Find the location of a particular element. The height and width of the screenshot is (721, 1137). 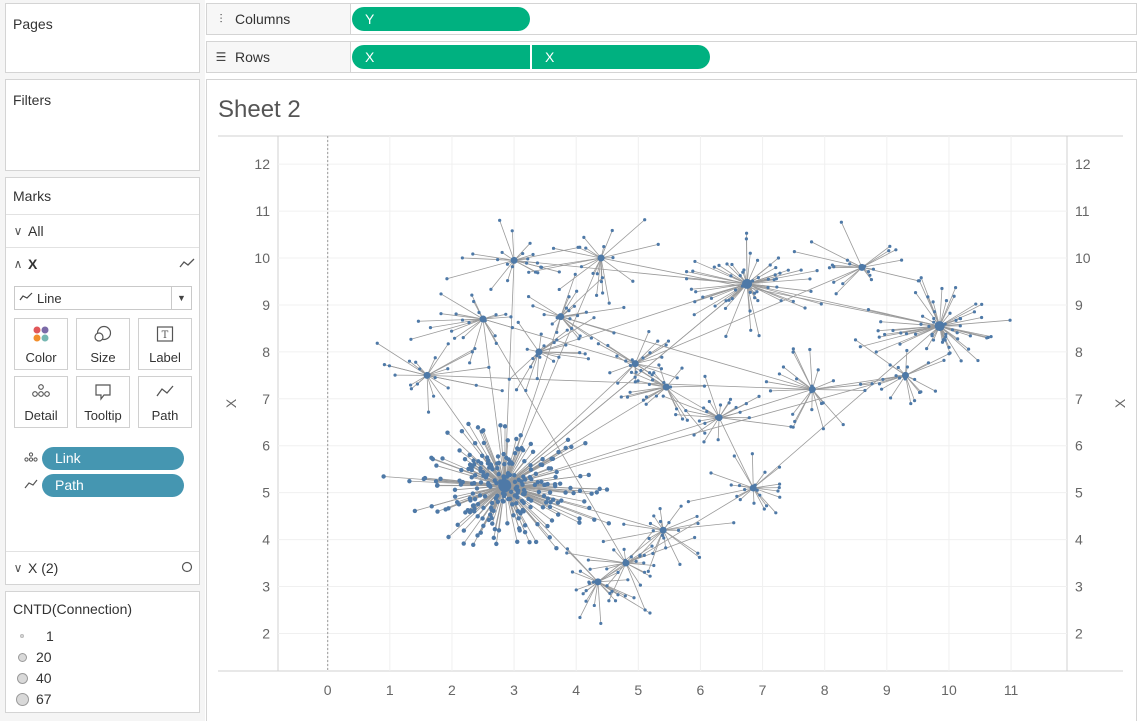

rows-shelf: ☰ Rows X X is located at coordinates (671, 57).